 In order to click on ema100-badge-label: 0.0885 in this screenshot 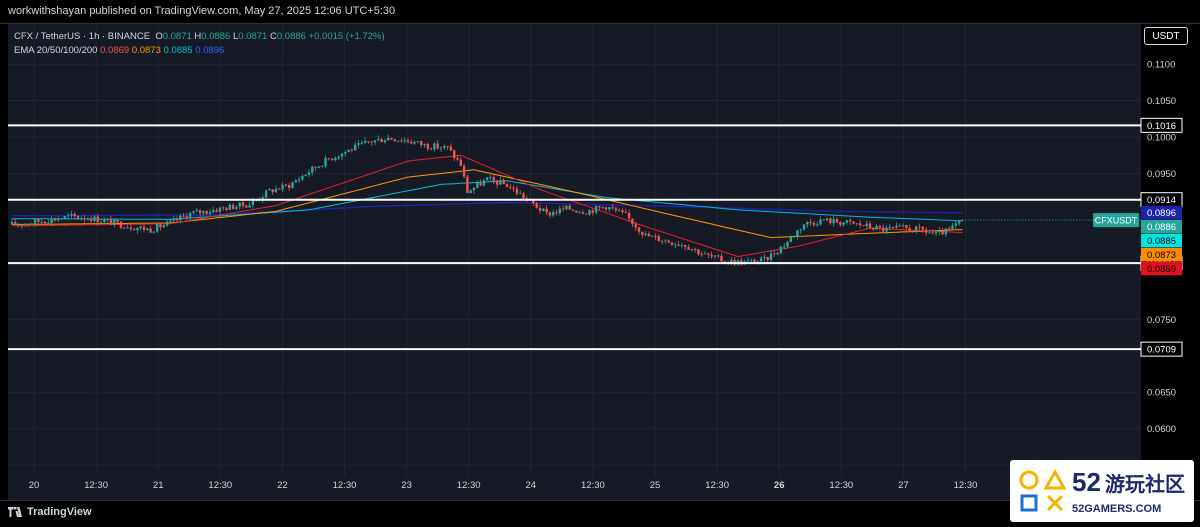, I will do `click(1161, 241)`.